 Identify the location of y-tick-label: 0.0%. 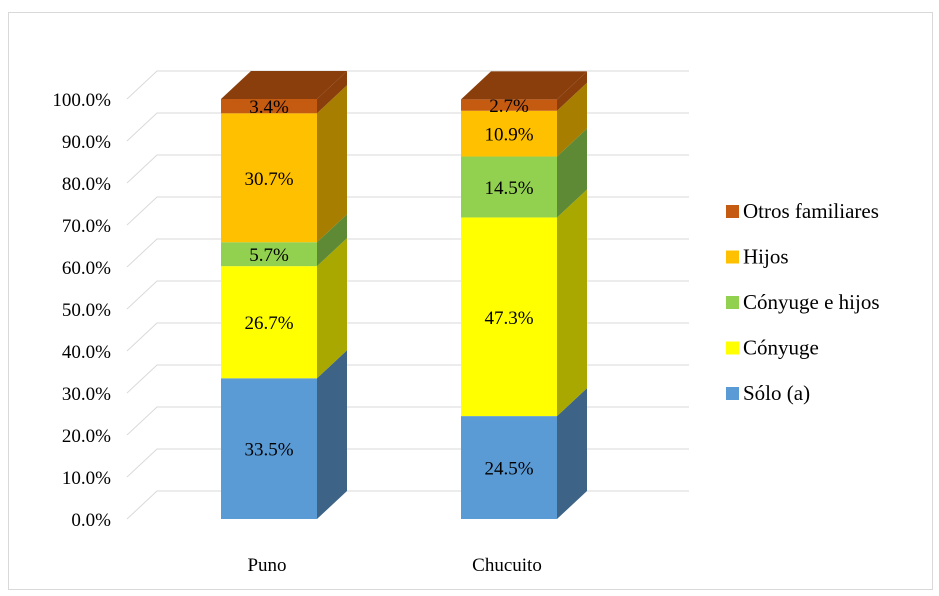
(91, 520).